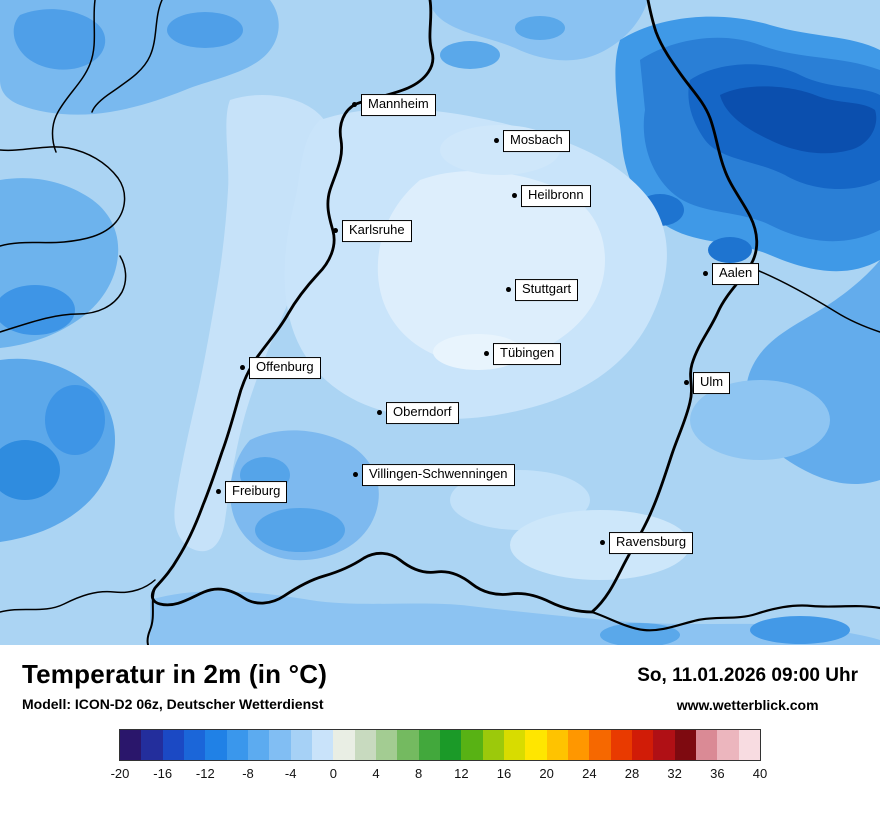 The width and height of the screenshot is (880, 830). What do you see at coordinates (717, 773) in the screenshot?
I see `legend-tick-label: 36` at bounding box center [717, 773].